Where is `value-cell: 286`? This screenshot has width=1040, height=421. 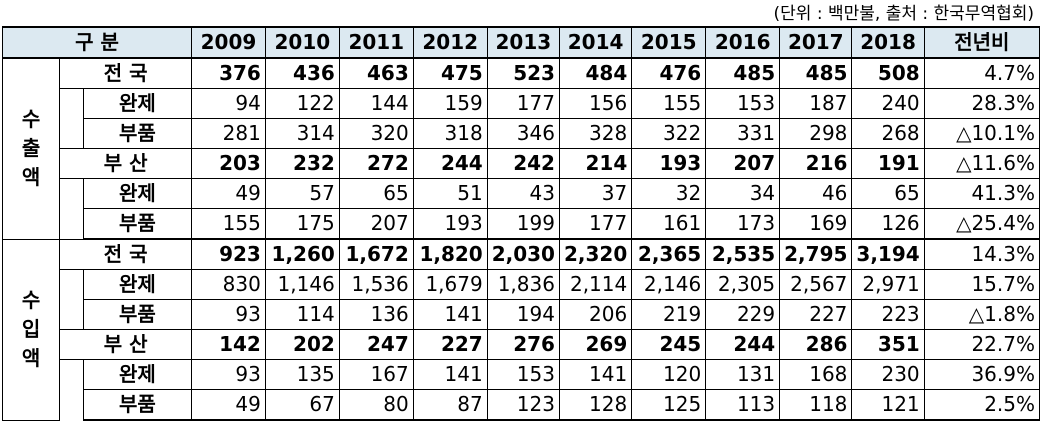
value-cell: 286 is located at coordinates (816, 344).